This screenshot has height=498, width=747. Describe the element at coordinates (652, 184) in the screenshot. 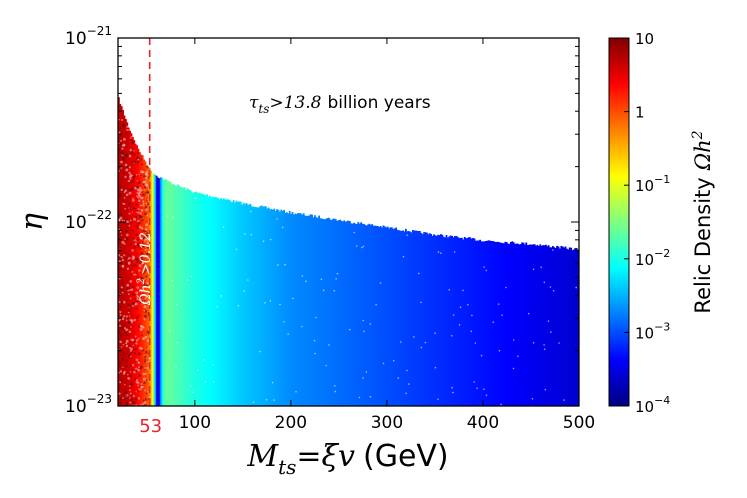

I see `colorbar-tick-label: 10−1` at that location.